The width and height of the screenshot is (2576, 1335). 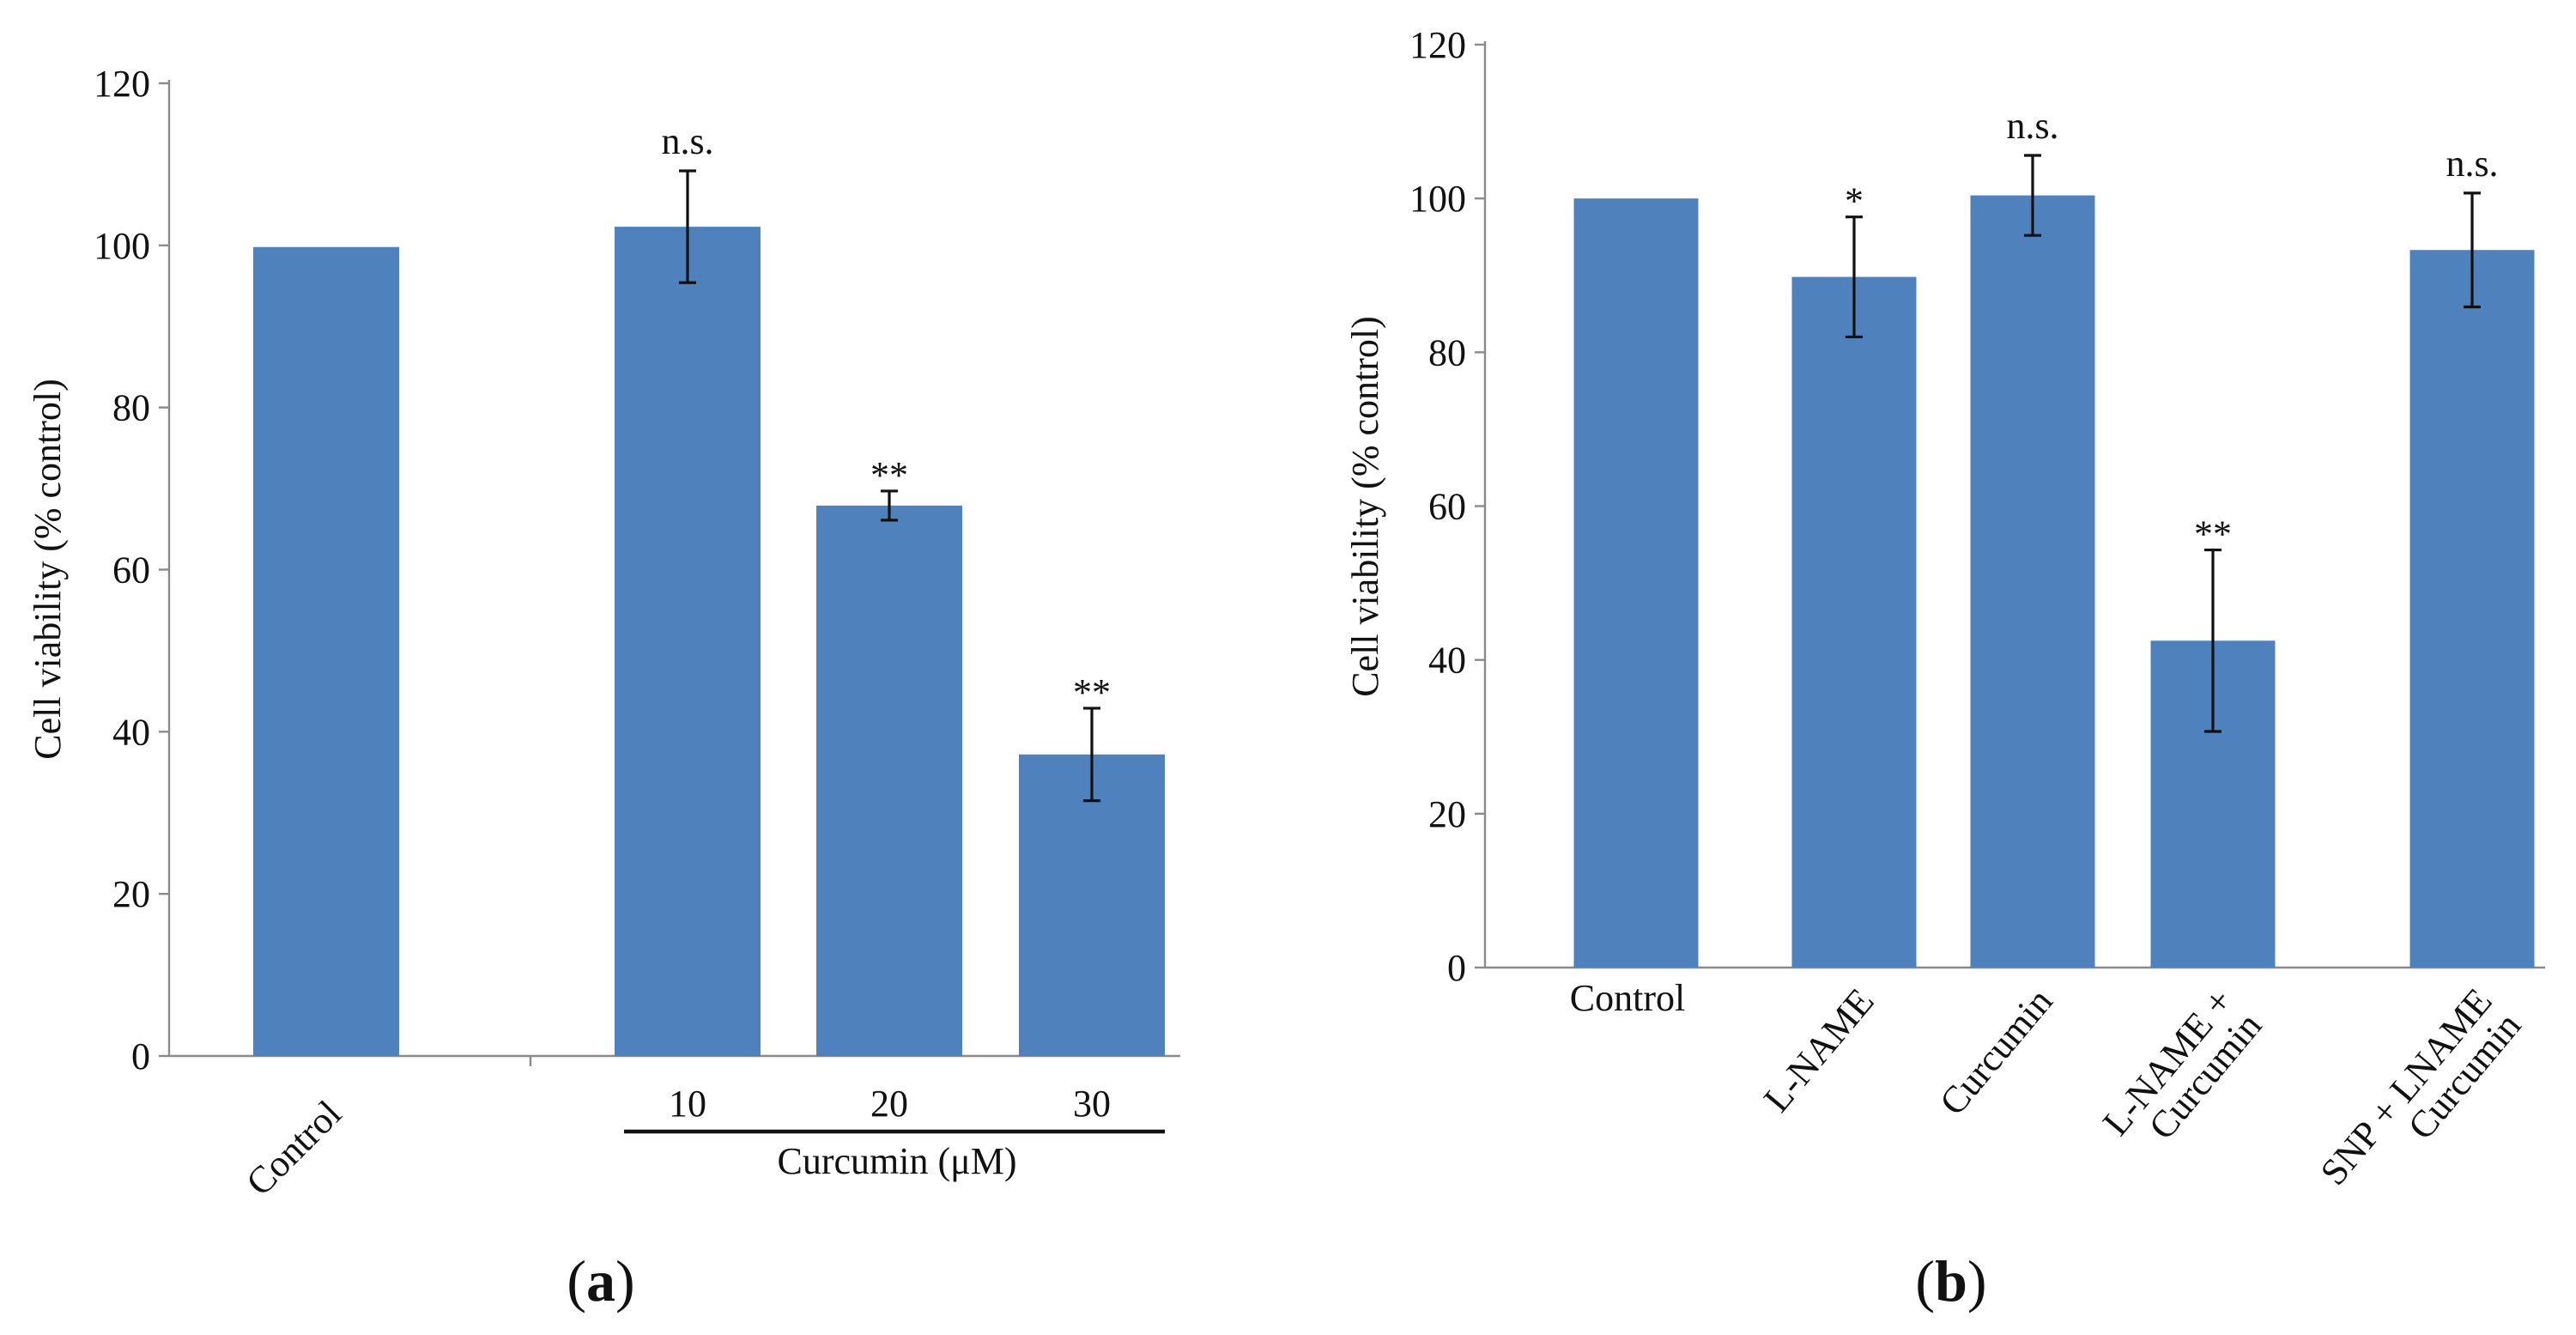 I want to click on x-category-label: L-NAME +Curcumin, so click(x=2182, y=1064).